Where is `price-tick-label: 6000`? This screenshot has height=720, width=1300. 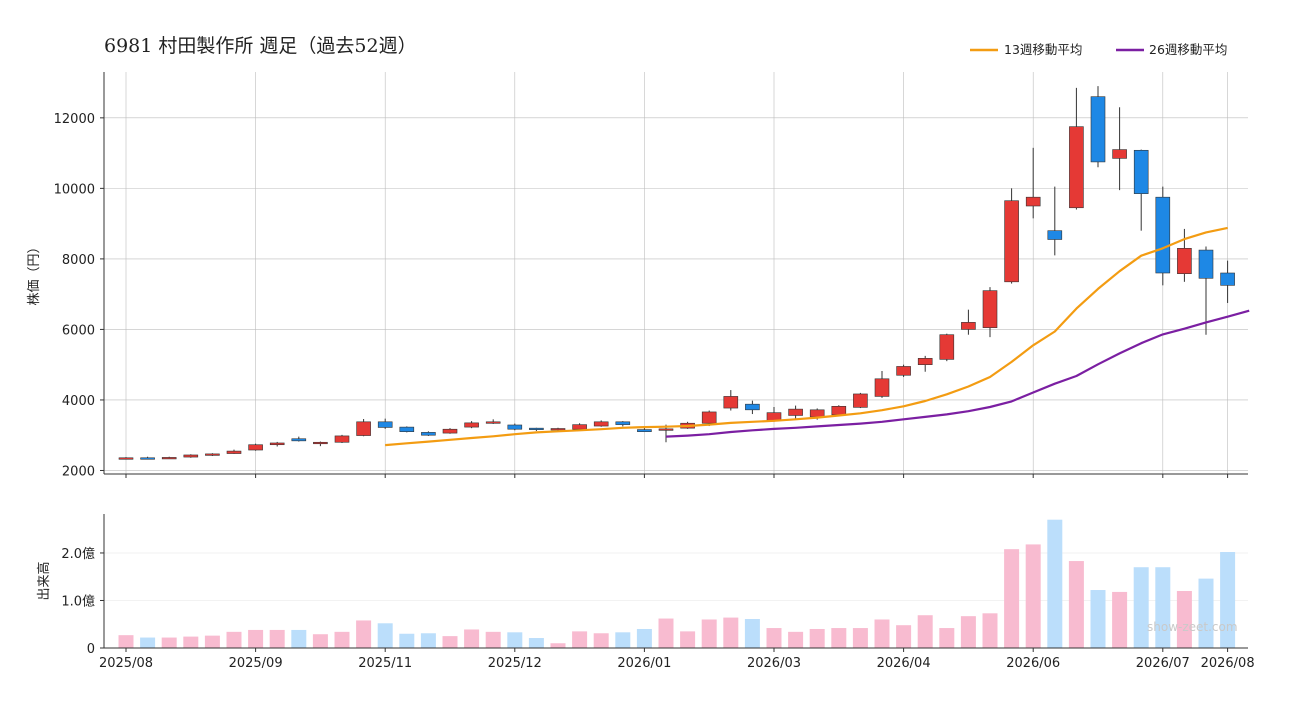 price-tick-label: 6000 is located at coordinates (78, 330).